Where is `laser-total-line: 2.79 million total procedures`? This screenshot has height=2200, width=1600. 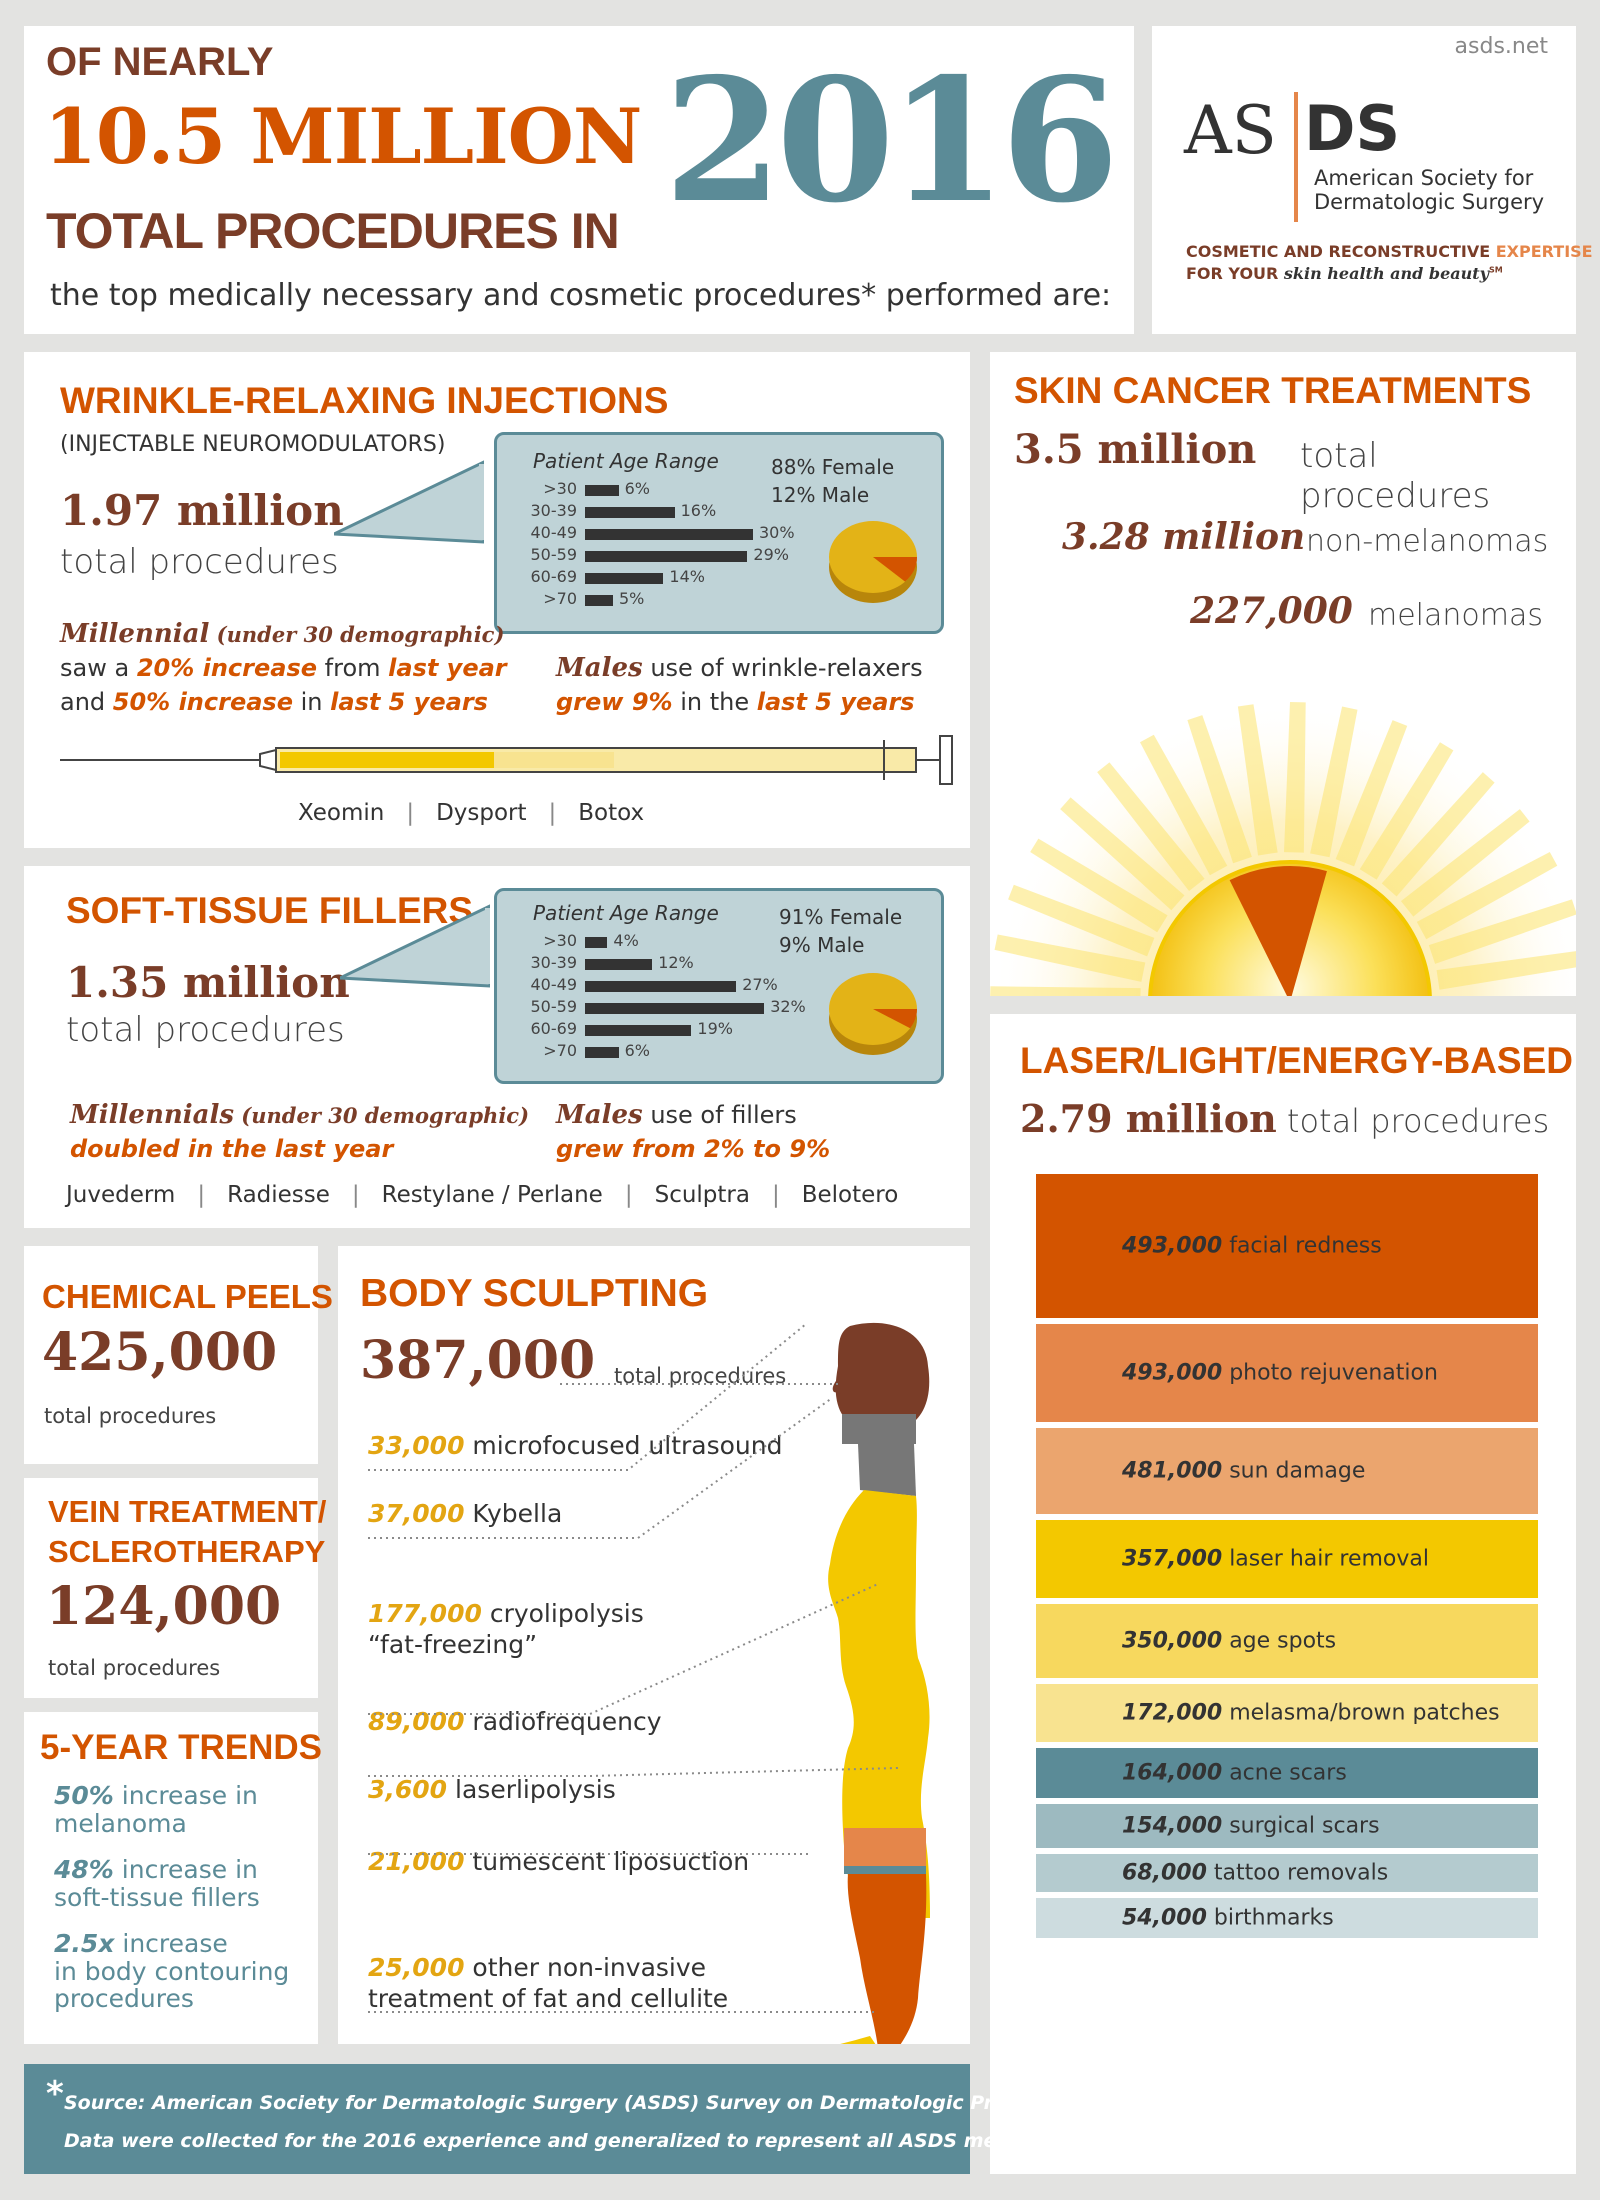 laser-total-line: 2.79 million total procedures is located at coordinates (1284, 1118).